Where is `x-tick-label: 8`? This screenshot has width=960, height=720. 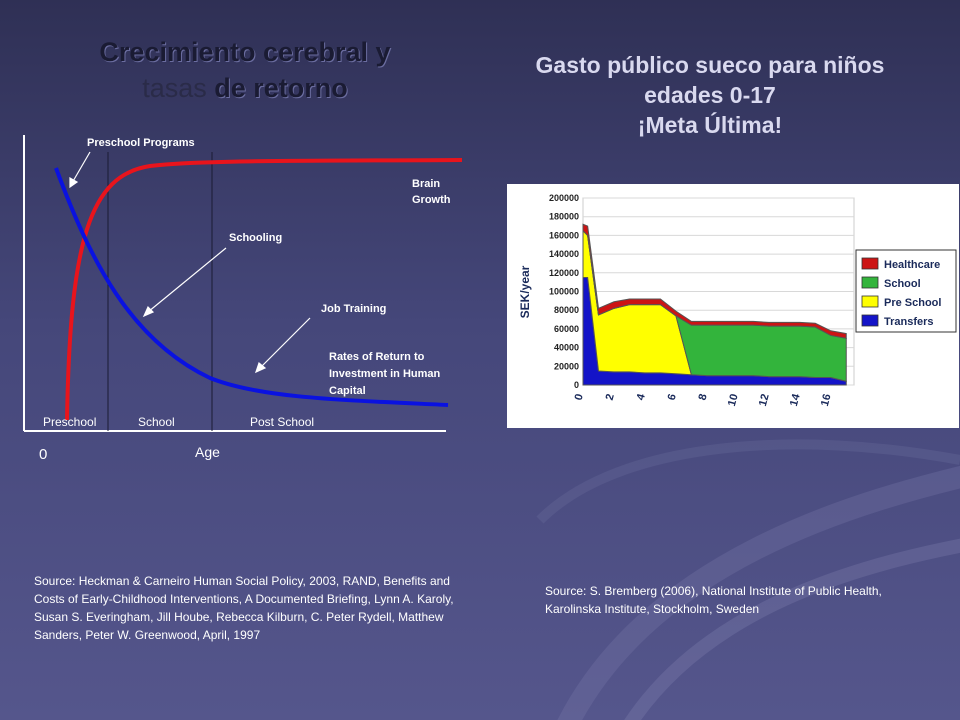 x-tick-label: 8 is located at coordinates (703, 397).